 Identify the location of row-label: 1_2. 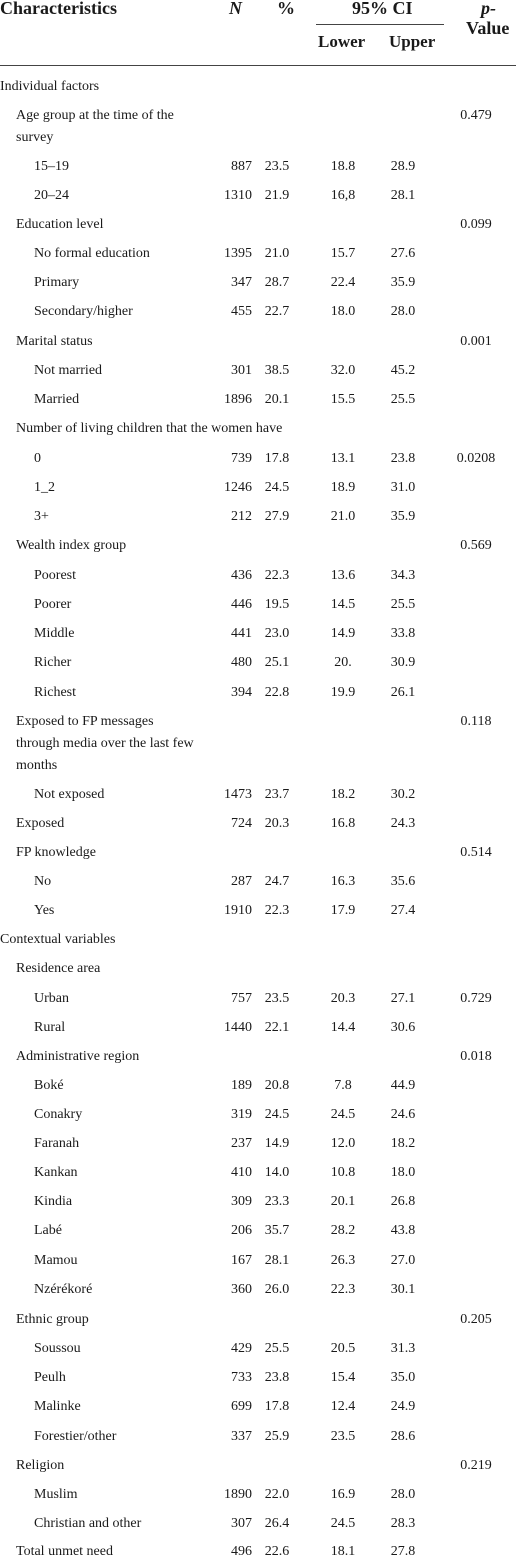
(44, 487).